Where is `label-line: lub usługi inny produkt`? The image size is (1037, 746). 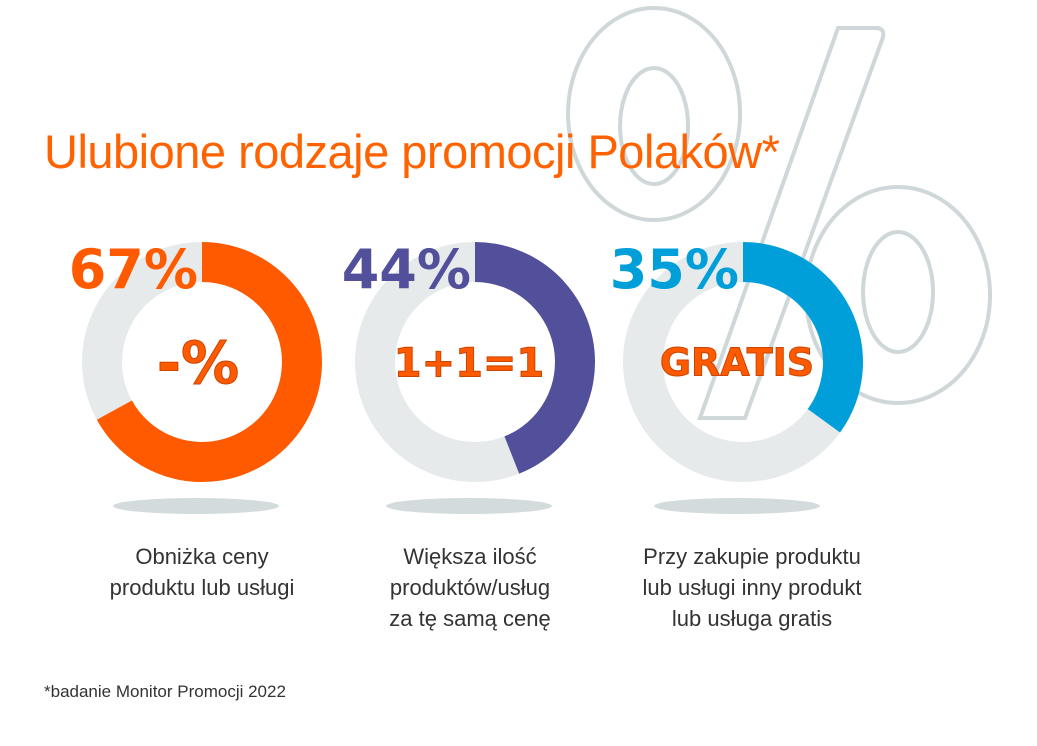
label-line: lub usługi inny produkt is located at coordinates (752, 587).